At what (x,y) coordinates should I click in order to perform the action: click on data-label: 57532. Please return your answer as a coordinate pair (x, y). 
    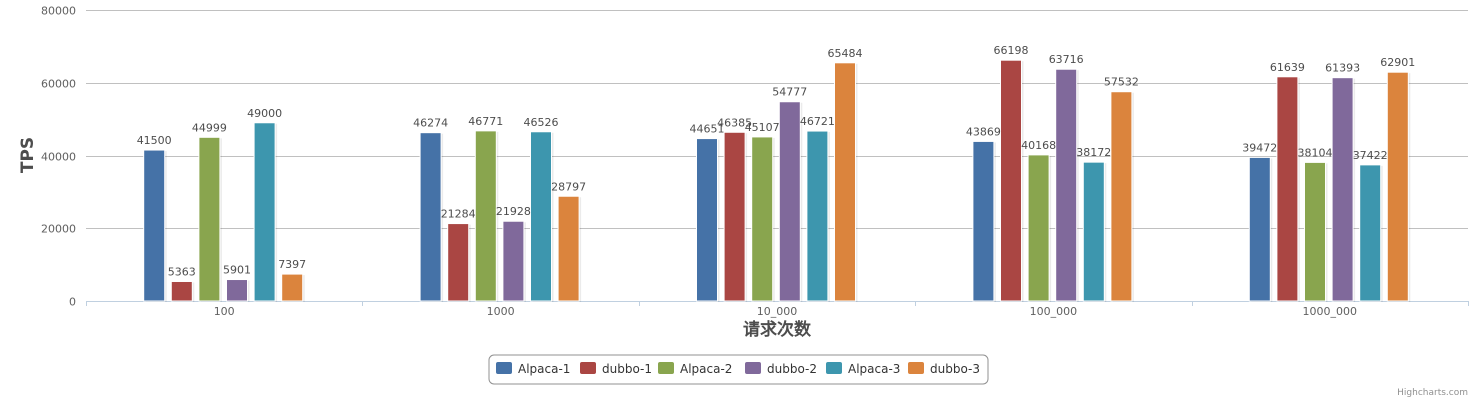
    Looking at the image, I should click on (1121, 82).